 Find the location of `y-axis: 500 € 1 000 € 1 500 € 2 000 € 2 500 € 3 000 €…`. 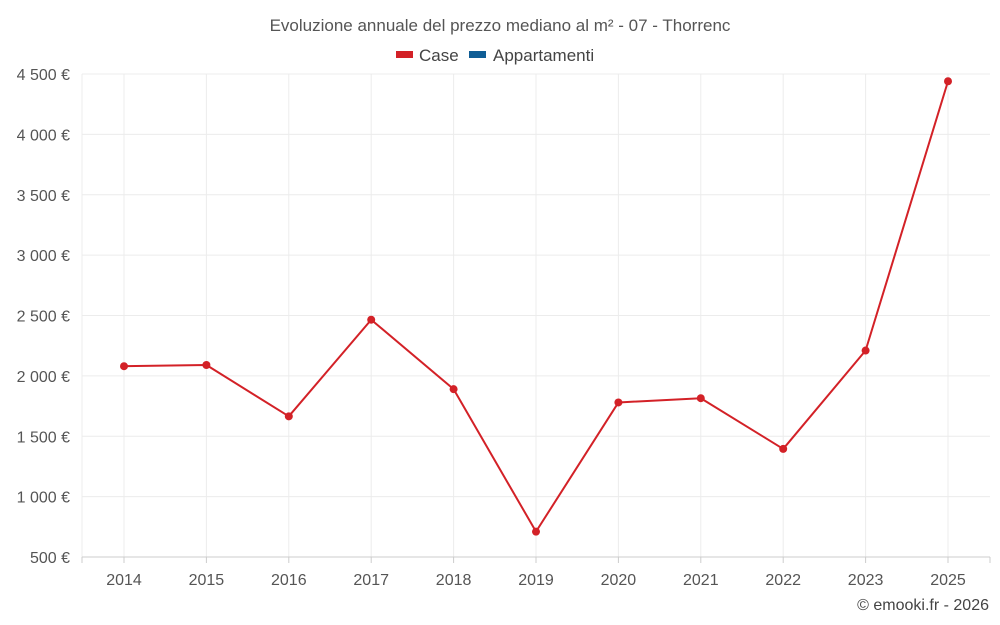

y-axis: 500 € 1 000 € 1 500 € 2 000 € 2 500 € 3 000 €… is located at coordinates (43, 317).